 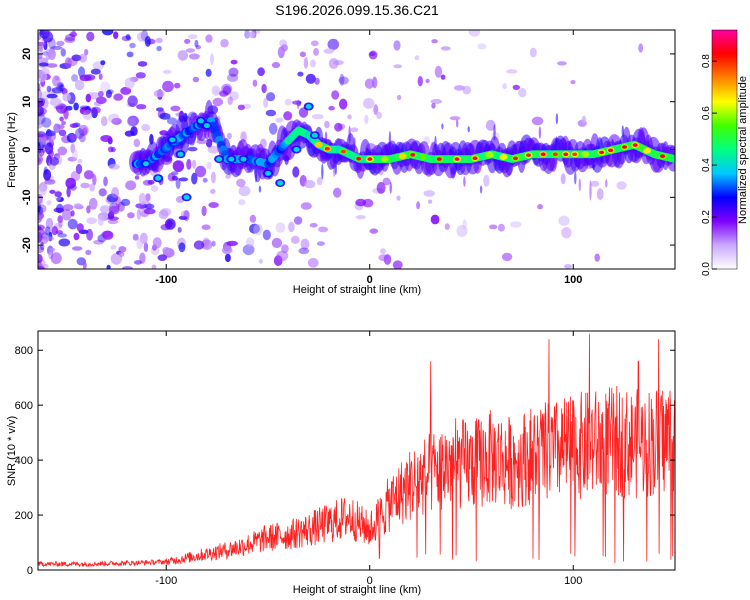 I want to click on colorbar-tick-label: 0.6, so click(x=706, y=113).